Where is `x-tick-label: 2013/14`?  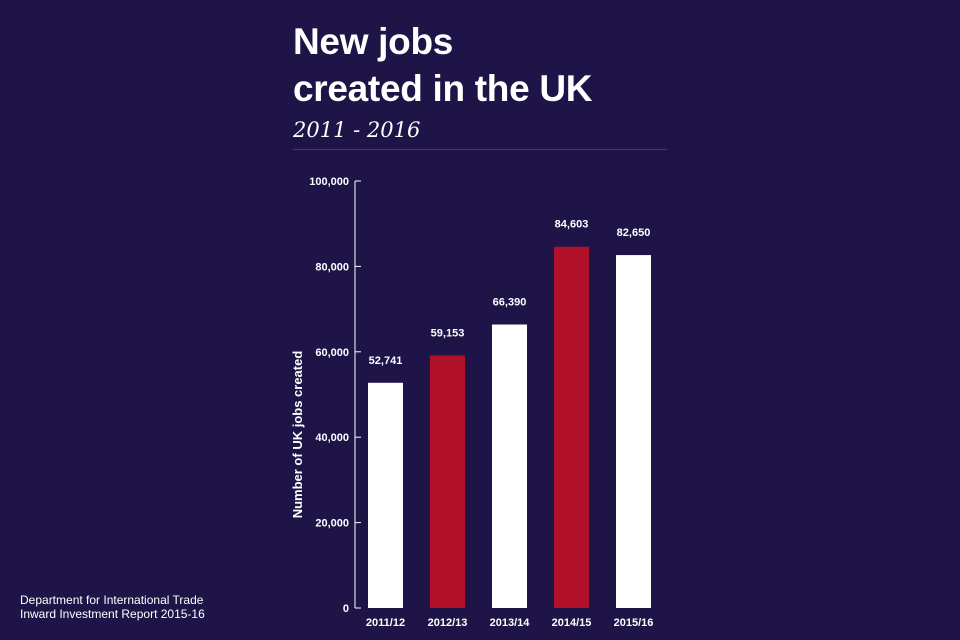 x-tick-label: 2013/14 is located at coordinates (510, 623).